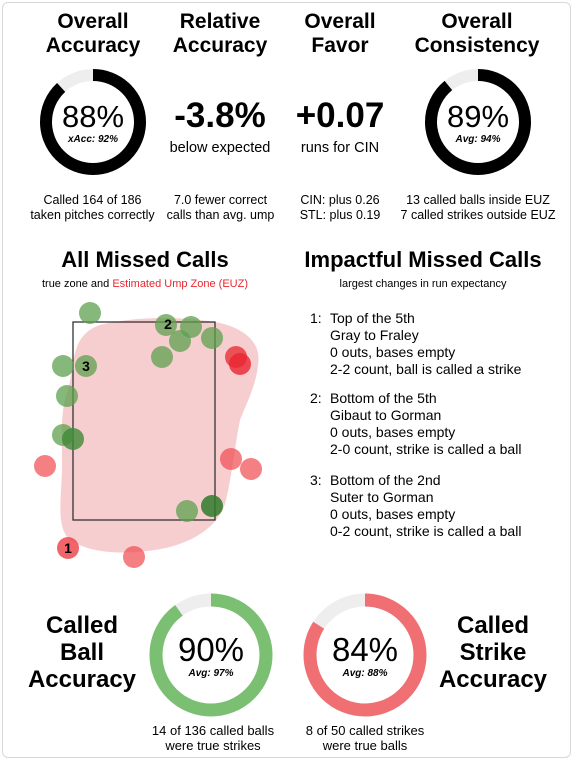  Describe the element at coordinates (340, 33) in the screenshot. I see `overall-favor-title: Overall Favor` at that location.